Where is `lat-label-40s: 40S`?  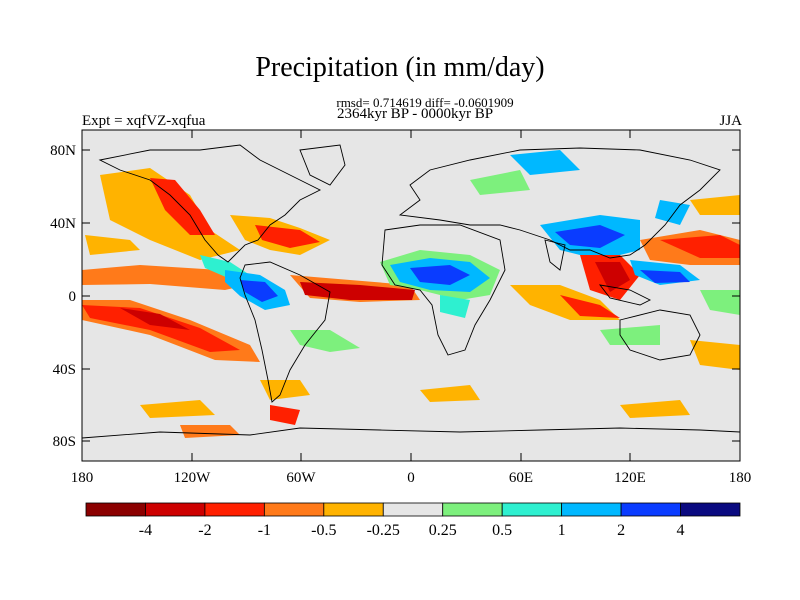
lat-label-40s: 40S is located at coordinates (64, 370).